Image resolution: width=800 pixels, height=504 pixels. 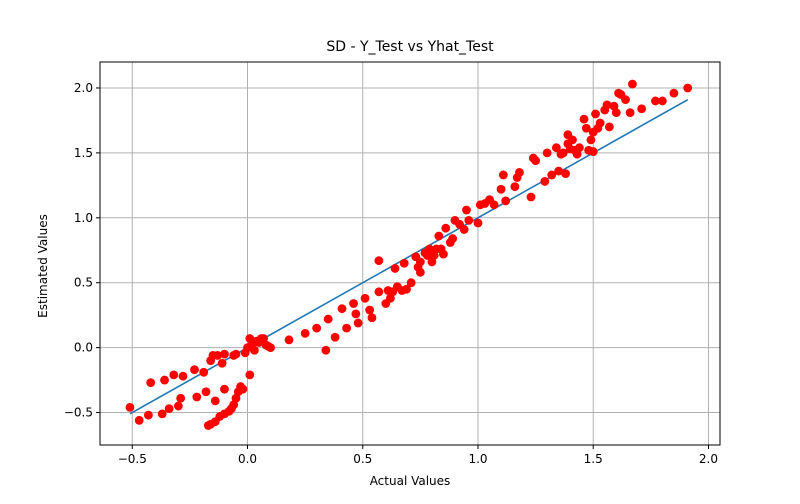 What do you see at coordinates (83, 153) in the screenshot?
I see `y-tick-label: 1.5` at bounding box center [83, 153].